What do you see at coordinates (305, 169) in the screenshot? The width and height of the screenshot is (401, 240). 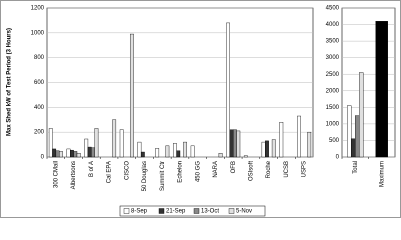 I see `x-tick-label: USPS` at bounding box center [305, 169].